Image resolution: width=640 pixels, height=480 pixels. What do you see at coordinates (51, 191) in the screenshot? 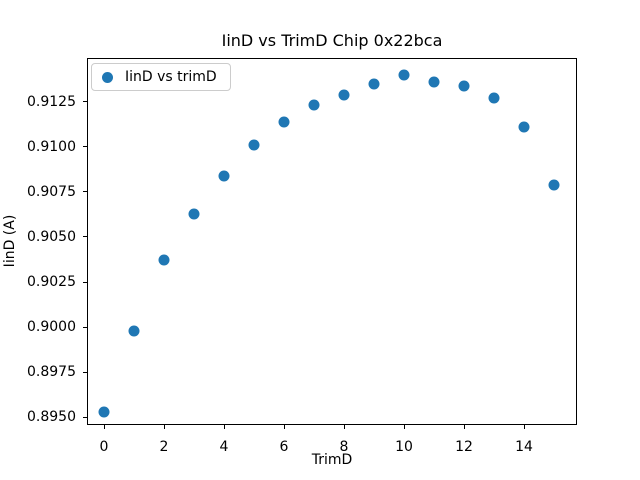
I see `y-tick-label: 0.9075` at bounding box center [51, 191].